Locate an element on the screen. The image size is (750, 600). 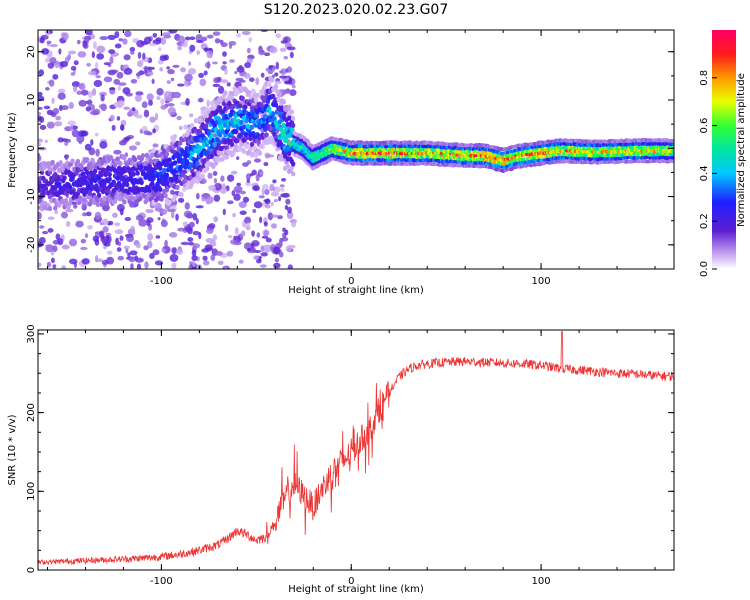
spectrogram-x-tick-label: 0 is located at coordinates (351, 281).